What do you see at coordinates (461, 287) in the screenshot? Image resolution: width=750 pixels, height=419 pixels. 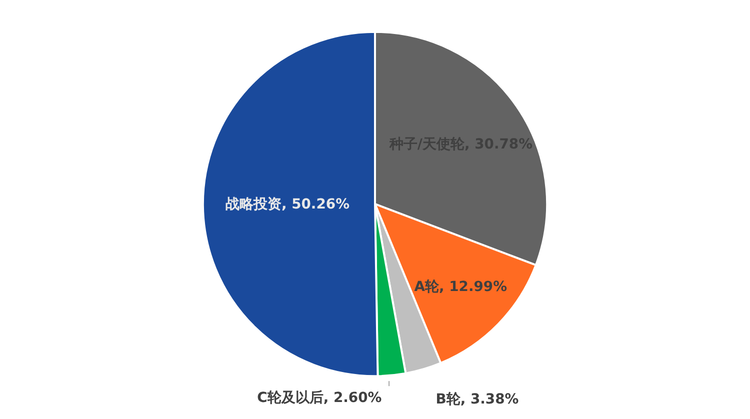 I see `slice-label: A轮, 12.99%` at bounding box center [461, 287].